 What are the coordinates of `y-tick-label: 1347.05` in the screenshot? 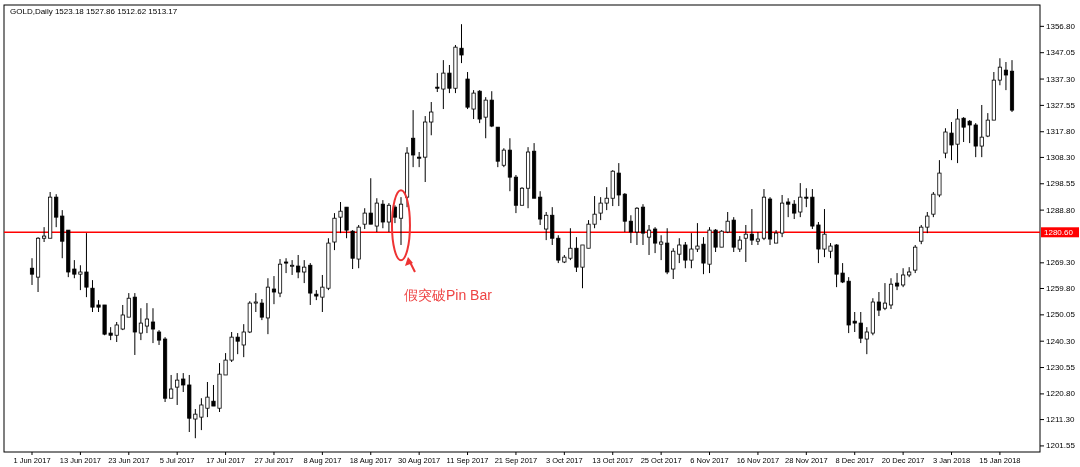 It's located at (1061, 53).